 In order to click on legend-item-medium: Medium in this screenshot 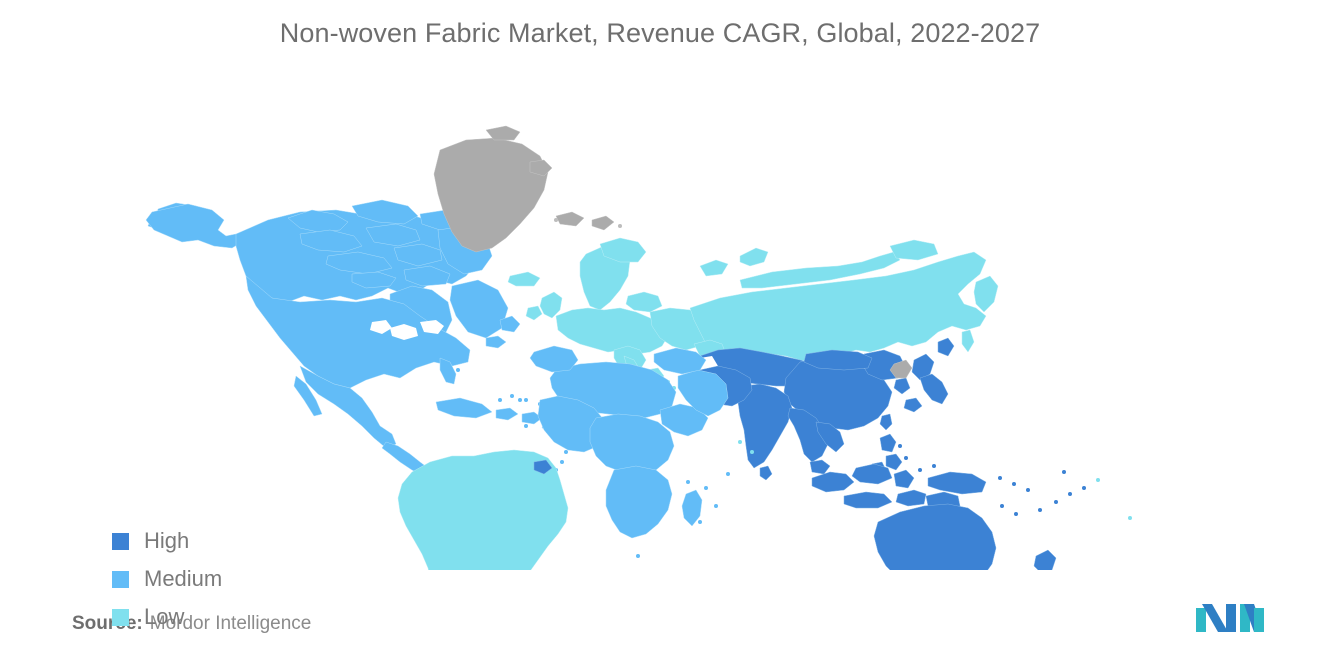, I will do `click(167, 579)`.